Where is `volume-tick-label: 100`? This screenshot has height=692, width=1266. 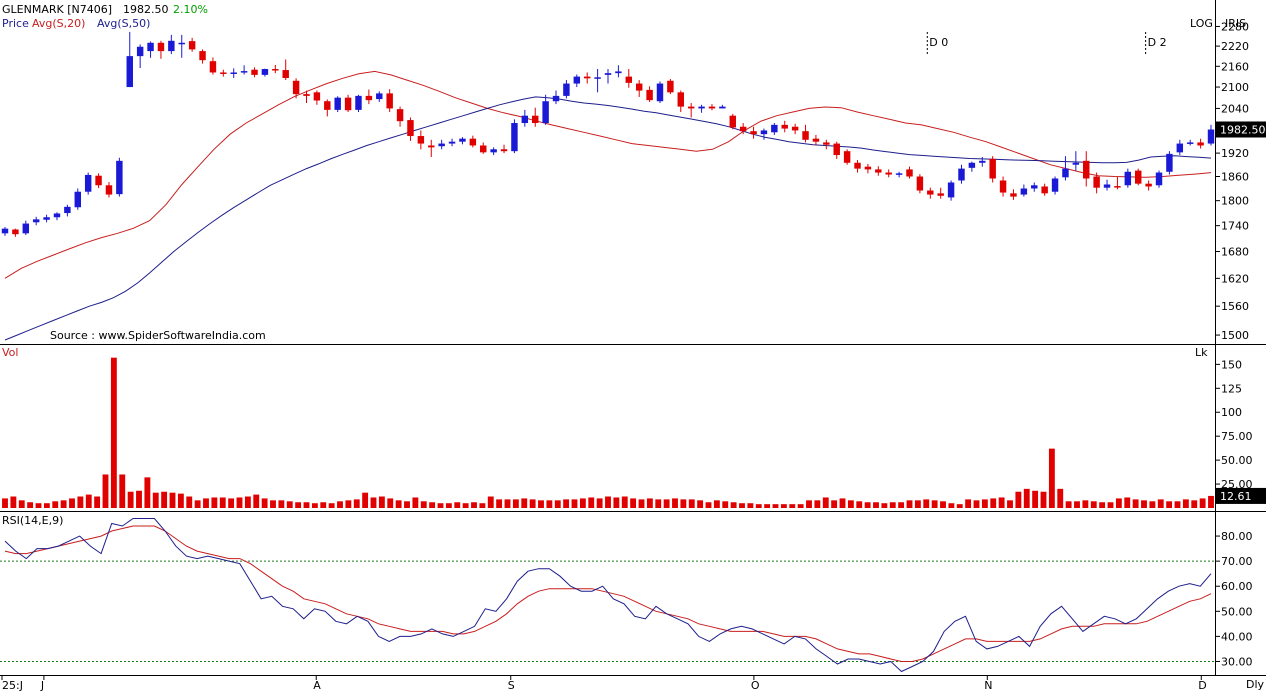
volume-tick-label: 100 is located at coordinates (1231, 412).